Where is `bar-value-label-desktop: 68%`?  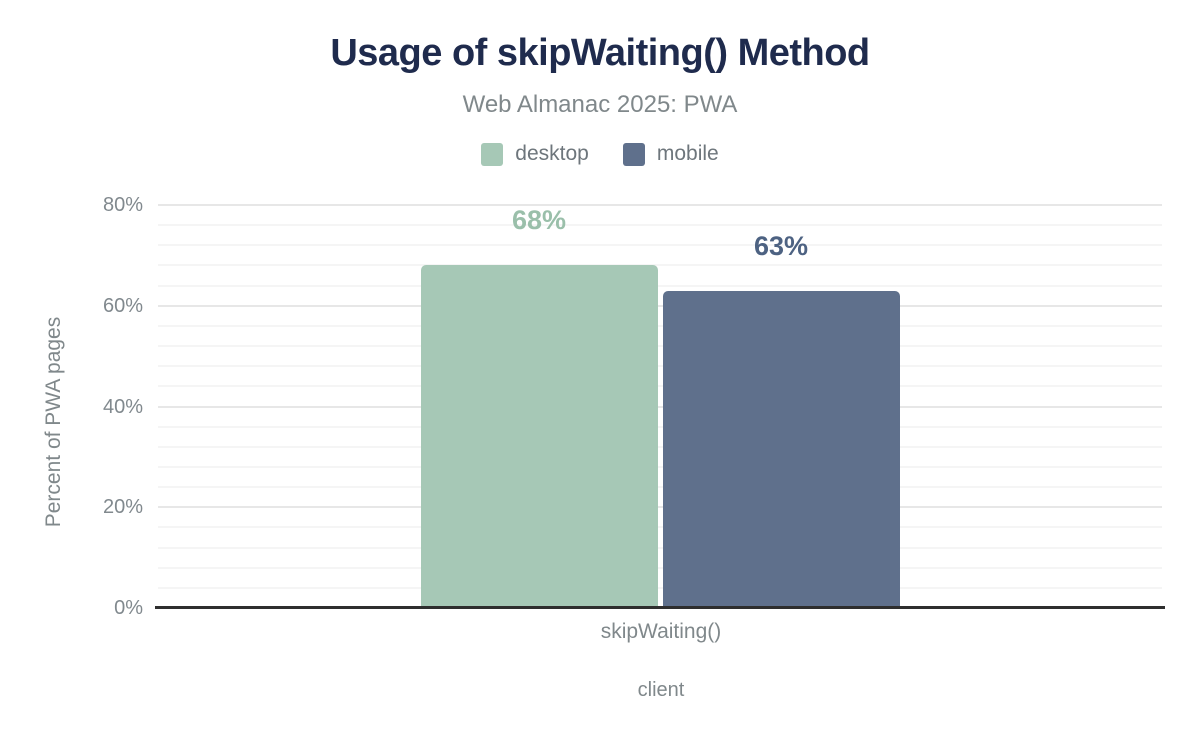
bar-value-label-desktop: 68% is located at coordinates (539, 220).